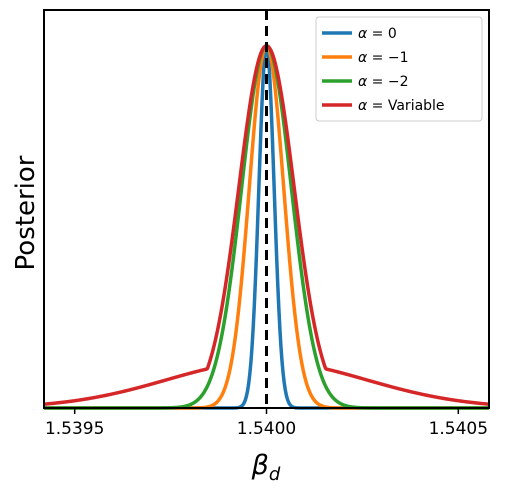 This screenshot has width=511, height=490. Describe the element at coordinates (401, 106) in the screenshot. I see `legend-label-3: α = Variable` at that location.